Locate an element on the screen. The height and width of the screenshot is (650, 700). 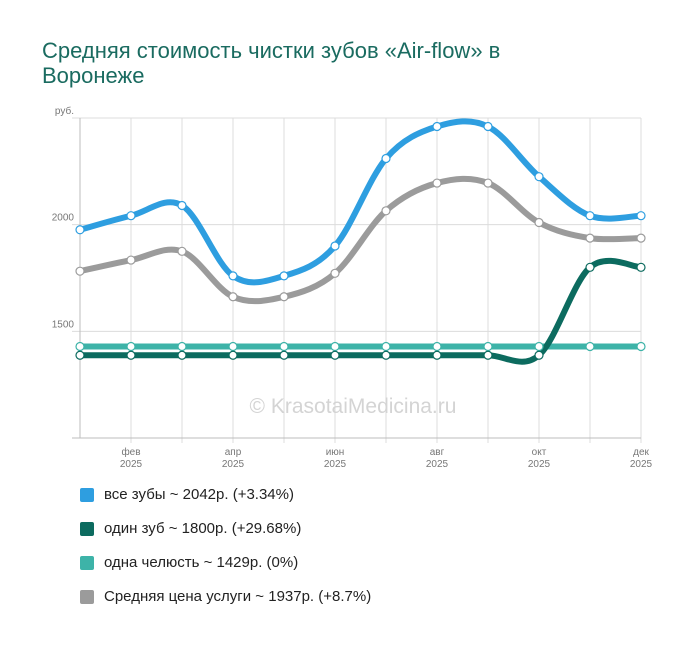
x-tick-label: окт 2025 is located at coordinates (539, 458).